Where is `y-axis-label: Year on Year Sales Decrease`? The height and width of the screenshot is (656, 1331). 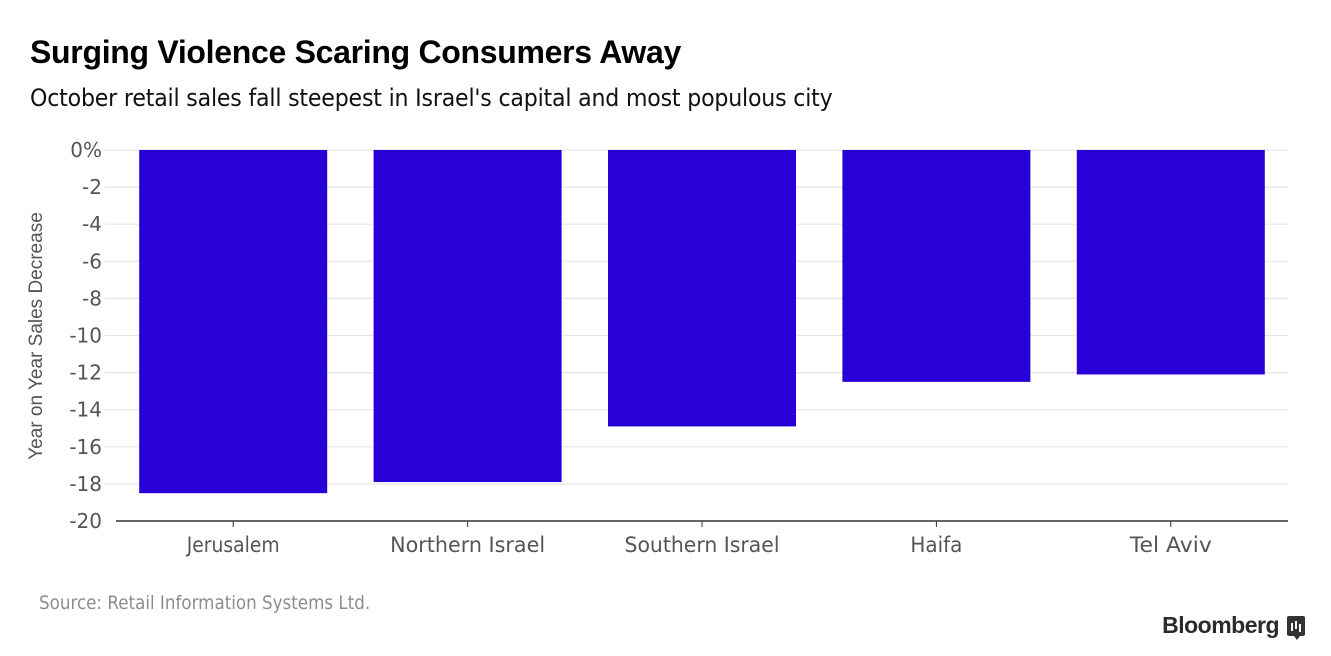 y-axis-label: Year on Year Sales Decrease is located at coordinates (36, 336).